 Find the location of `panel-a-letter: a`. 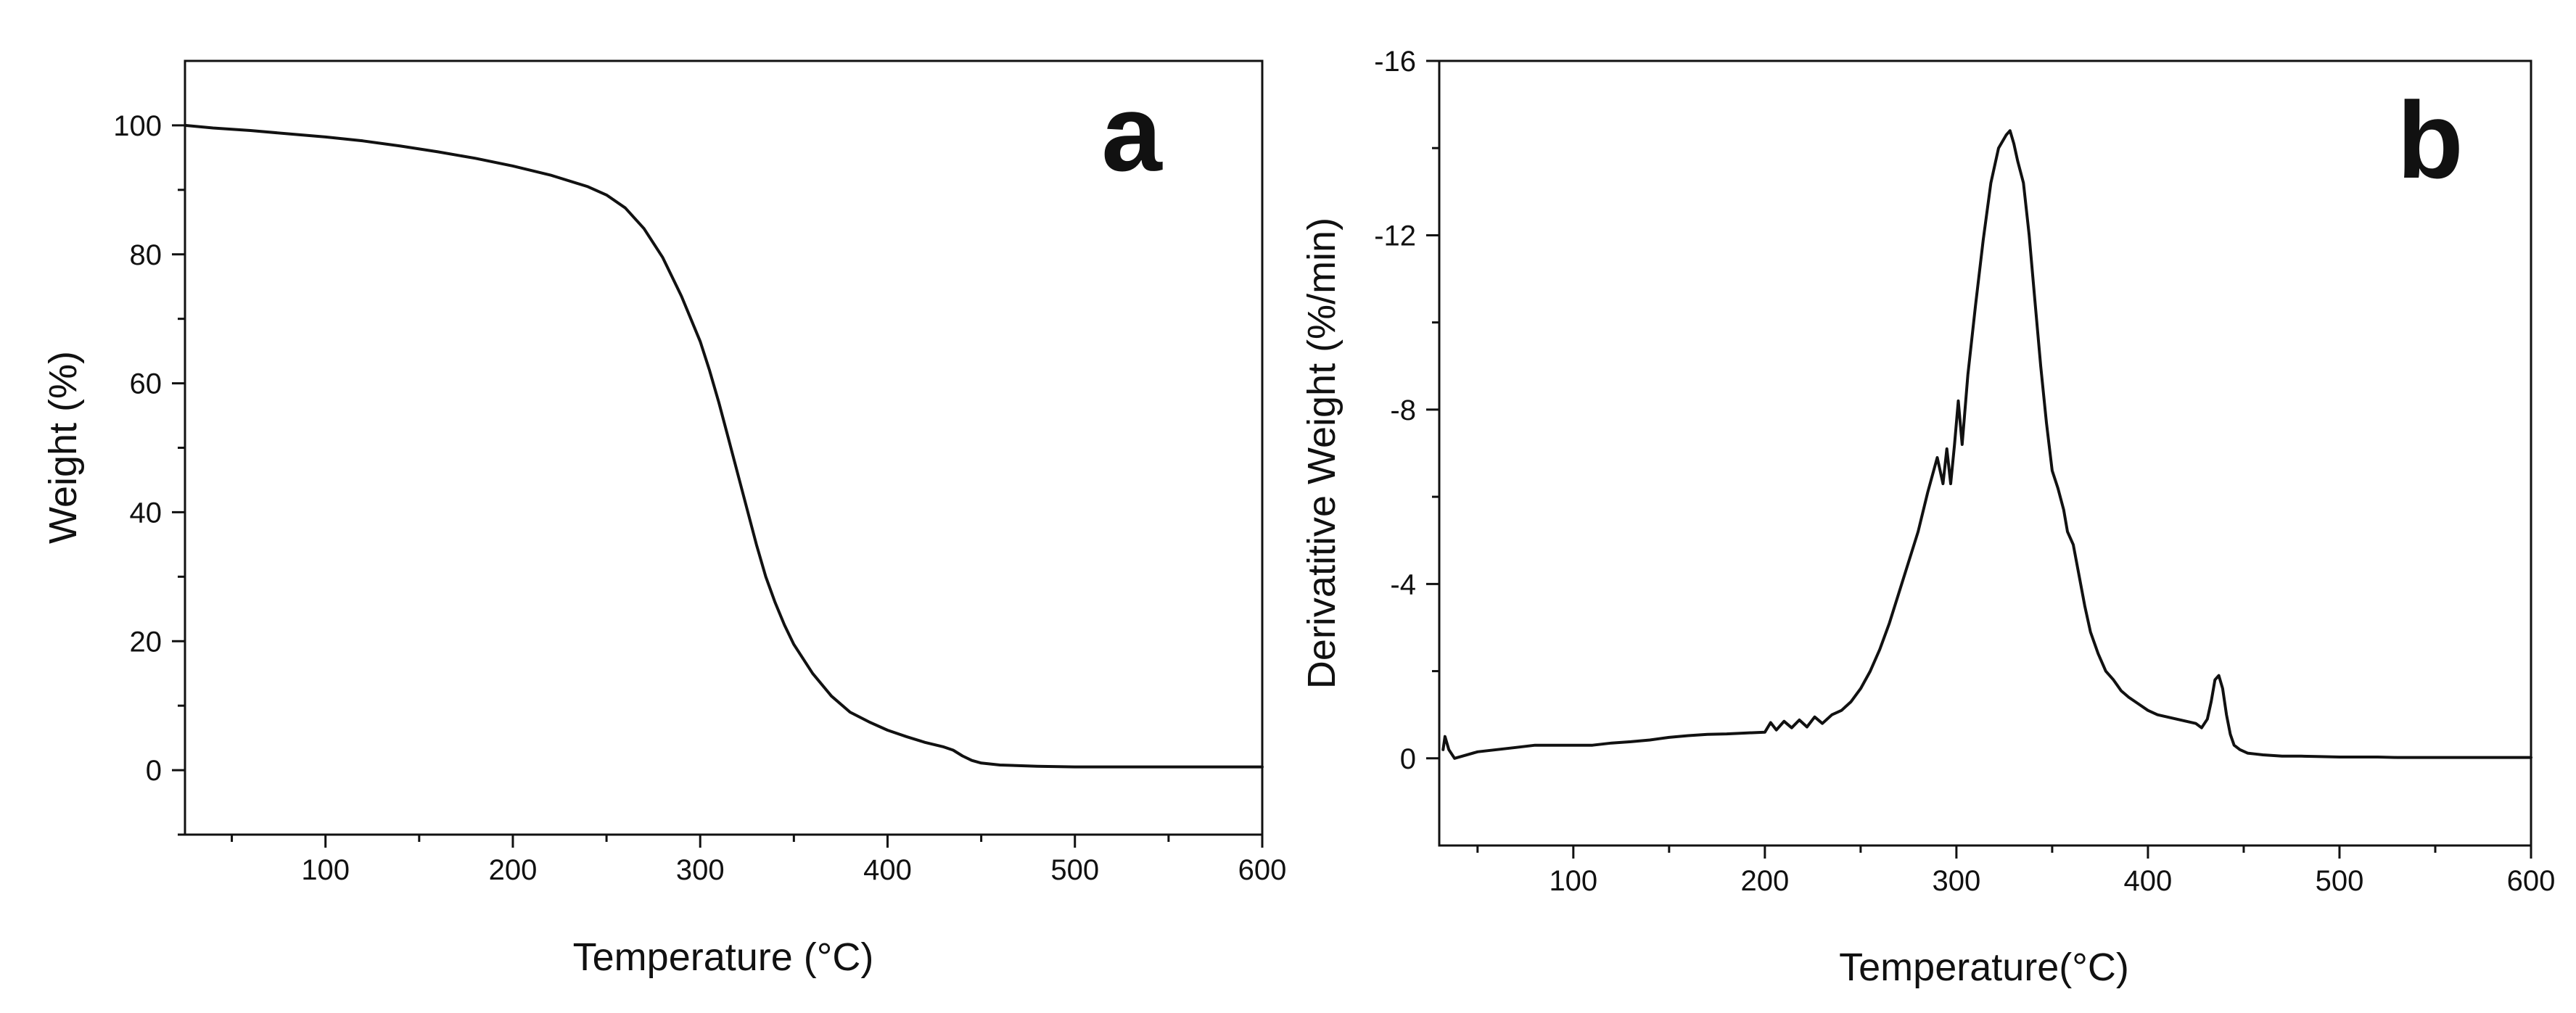

panel-a-letter: a is located at coordinates (1132, 133).